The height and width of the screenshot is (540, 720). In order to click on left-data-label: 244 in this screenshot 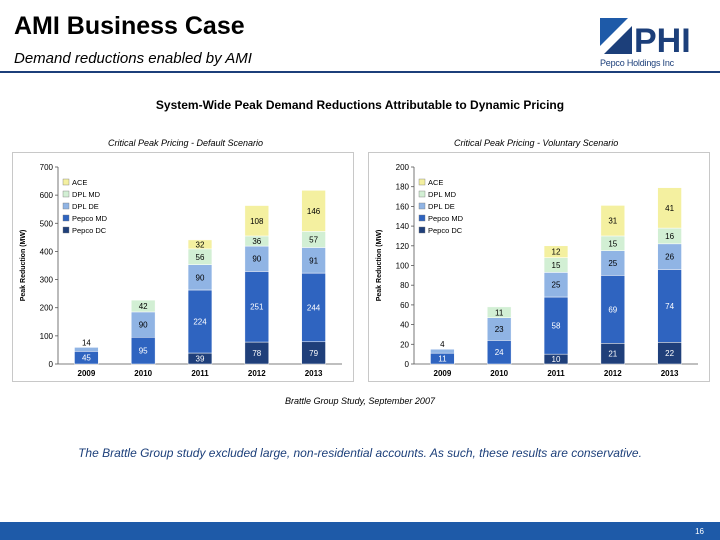, I will do `click(314, 307)`.